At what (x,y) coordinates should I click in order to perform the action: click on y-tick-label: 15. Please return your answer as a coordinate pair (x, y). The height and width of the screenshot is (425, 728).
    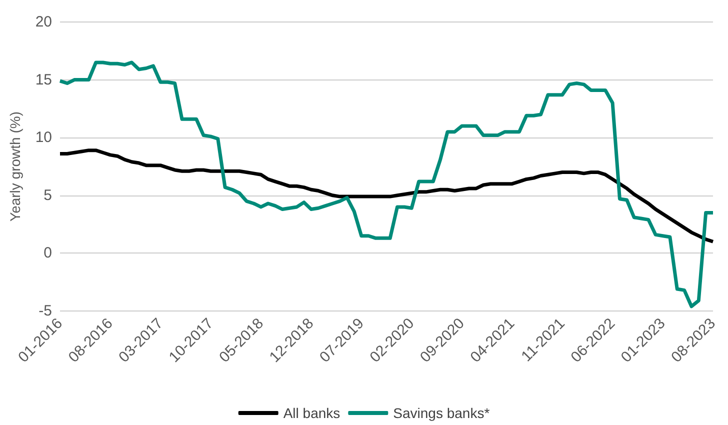
    Looking at the image, I should click on (43, 79).